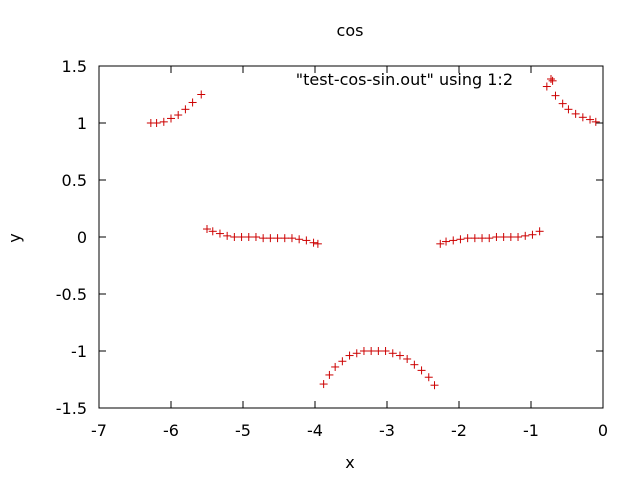 This screenshot has width=640, height=480. Describe the element at coordinates (315, 430) in the screenshot. I see `x-tick-label: -4` at that location.